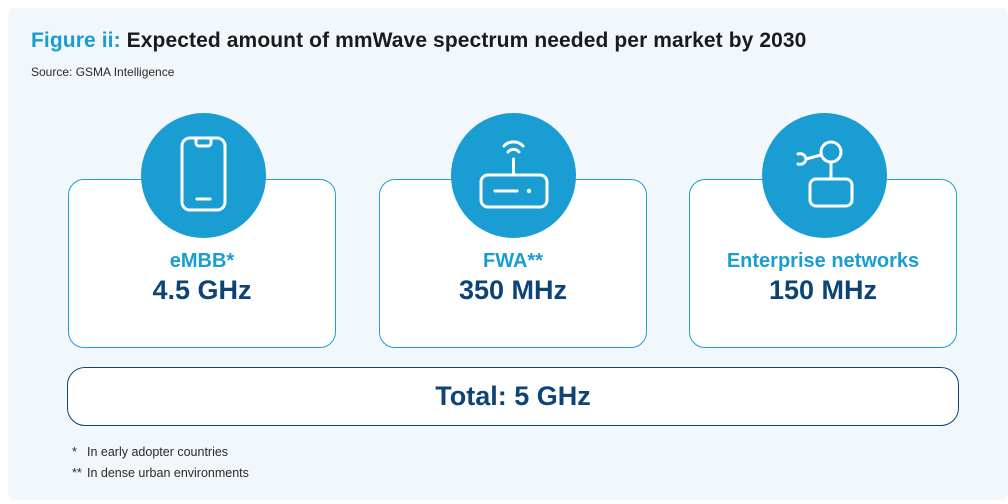 This screenshot has width=1008, height=504. I want to click on footnote-early-adopter: * In early adopter countries, so click(150, 452).